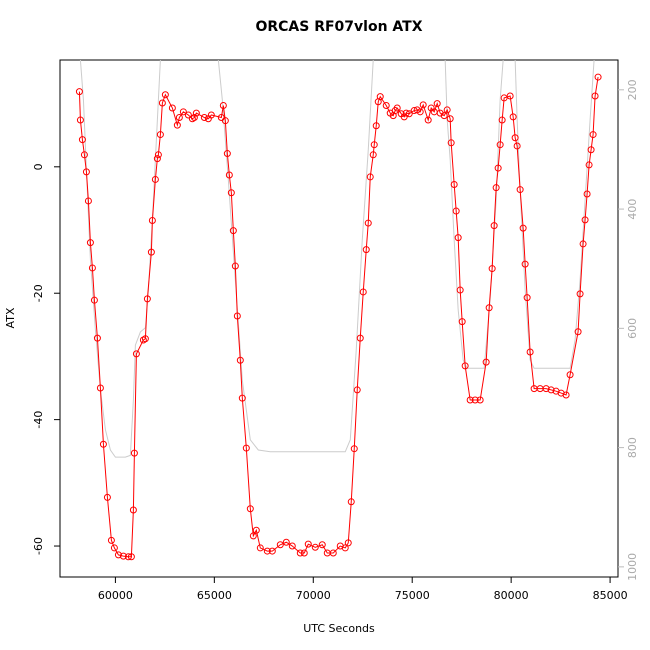 This screenshot has height=650, width=650. I want to click on x-tick-label: 85000, so click(610, 595).